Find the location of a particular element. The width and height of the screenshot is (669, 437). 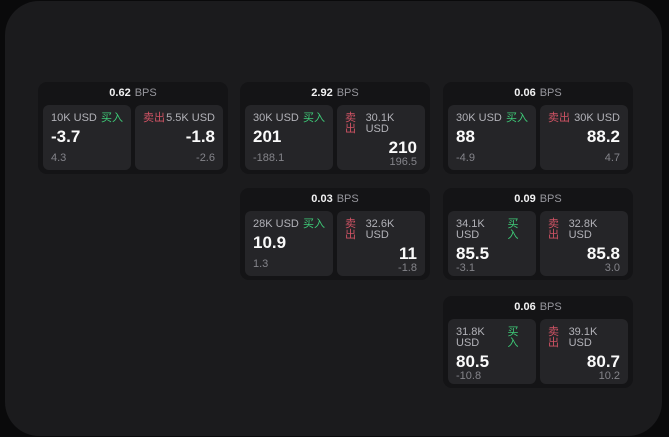

sell-change: 4.7 is located at coordinates (612, 158).